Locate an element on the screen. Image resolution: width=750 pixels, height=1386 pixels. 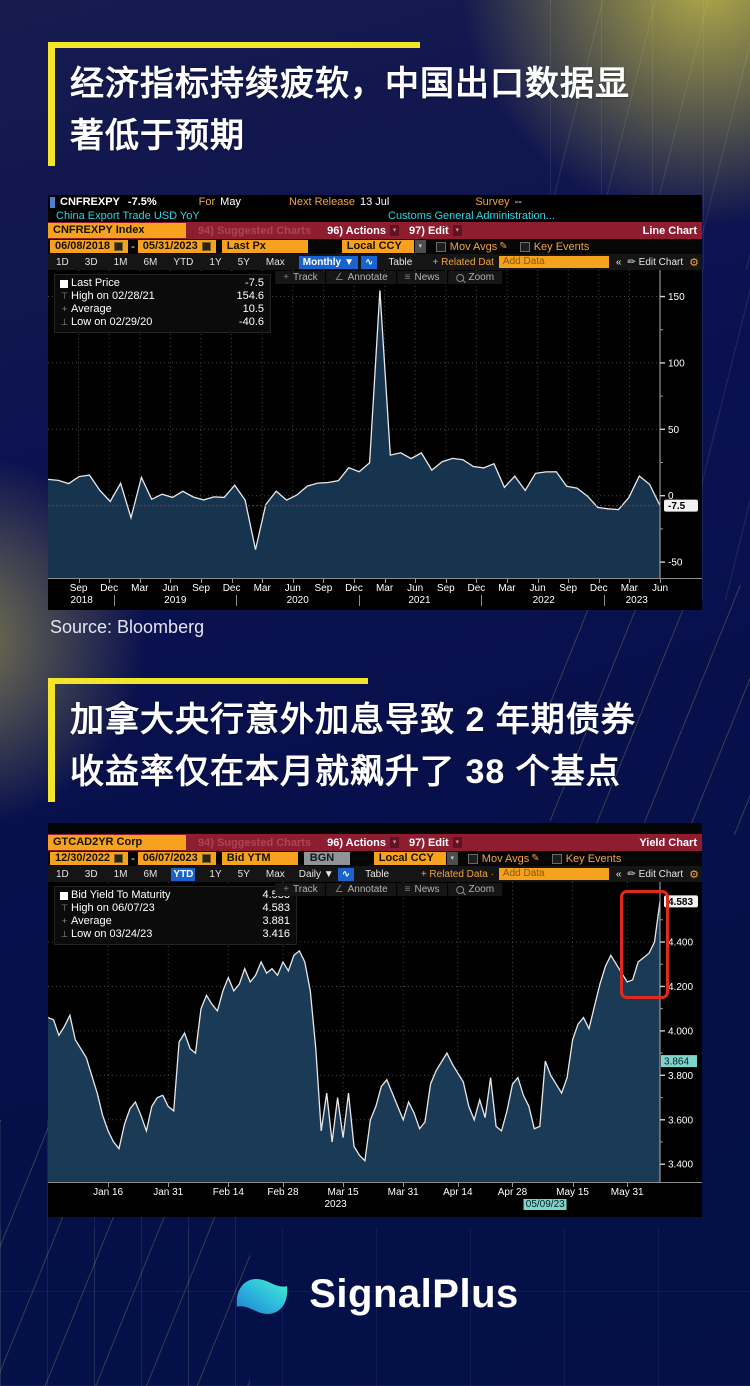
ticker-input: CNFREXPY Index is located at coordinates (117, 230).